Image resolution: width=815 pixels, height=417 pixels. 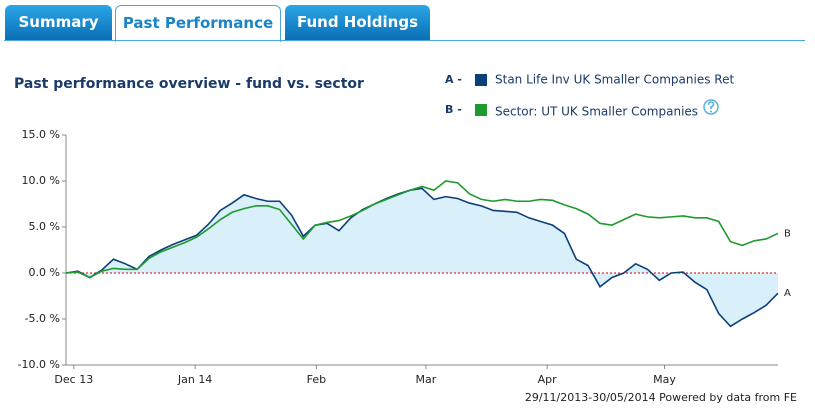 What do you see at coordinates (41, 134) in the screenshot?
I see `y-tick-label: 15.0 %` at bounding box center [41, 134].